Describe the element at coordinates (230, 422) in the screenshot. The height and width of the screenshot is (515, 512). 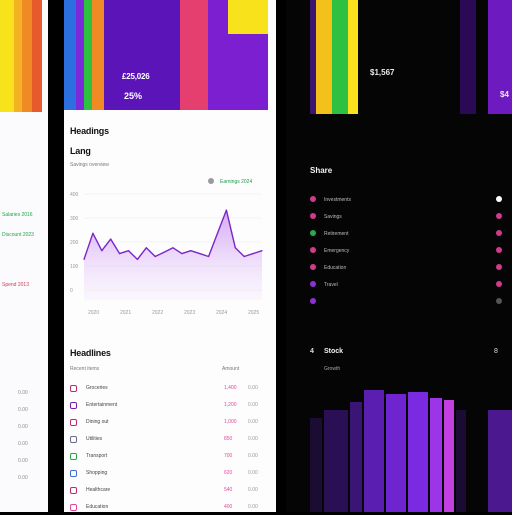
I see `row-value: 1,000` at that location.